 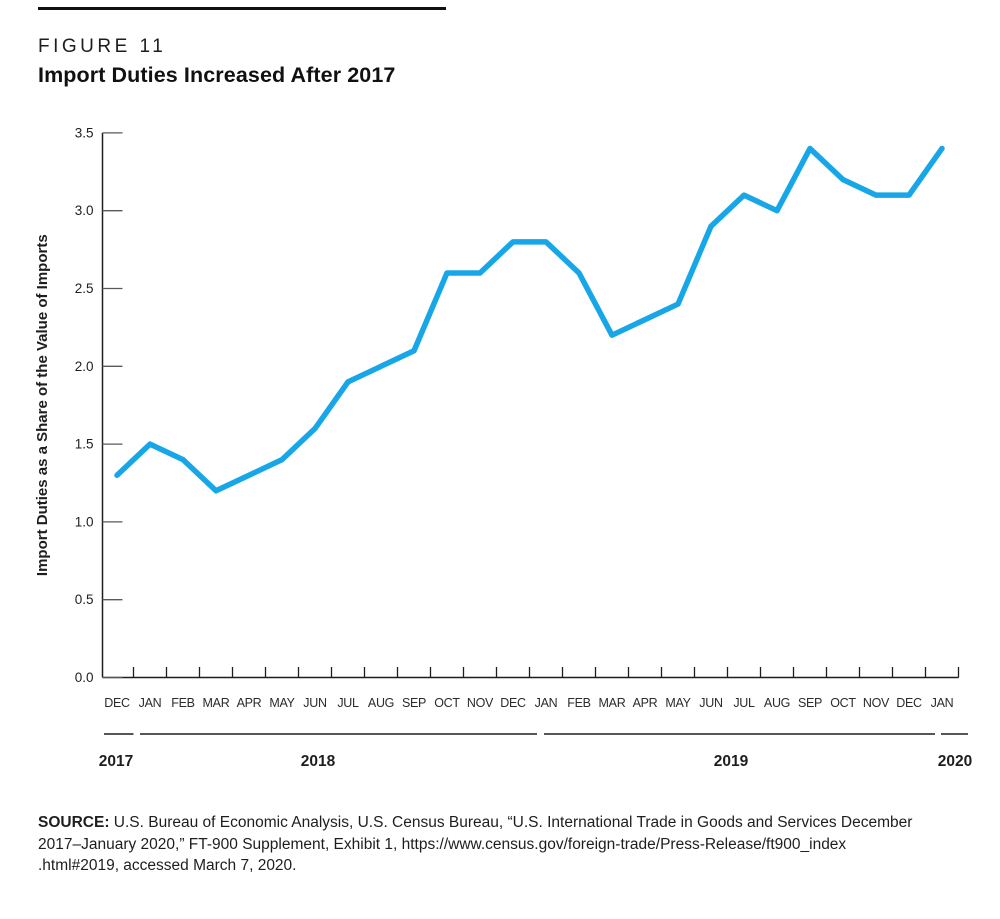 What do you see at coordinates (84, 366) in the screenshot?
I see `y-tick-label: 2.0` at bounding box center [84, 366].